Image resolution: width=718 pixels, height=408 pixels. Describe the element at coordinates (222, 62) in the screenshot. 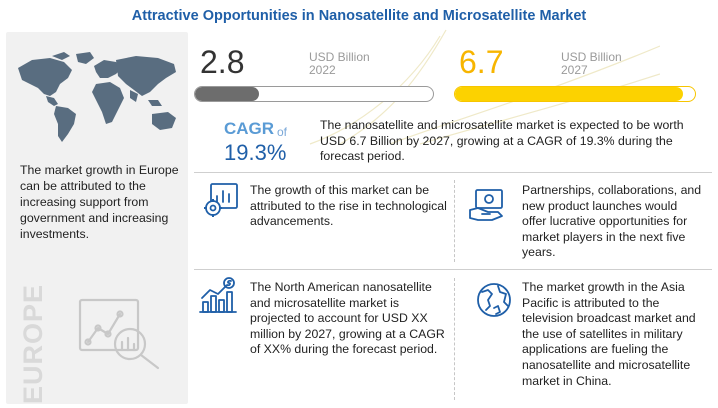

I see `market-value-2022: 2.8` at that location.